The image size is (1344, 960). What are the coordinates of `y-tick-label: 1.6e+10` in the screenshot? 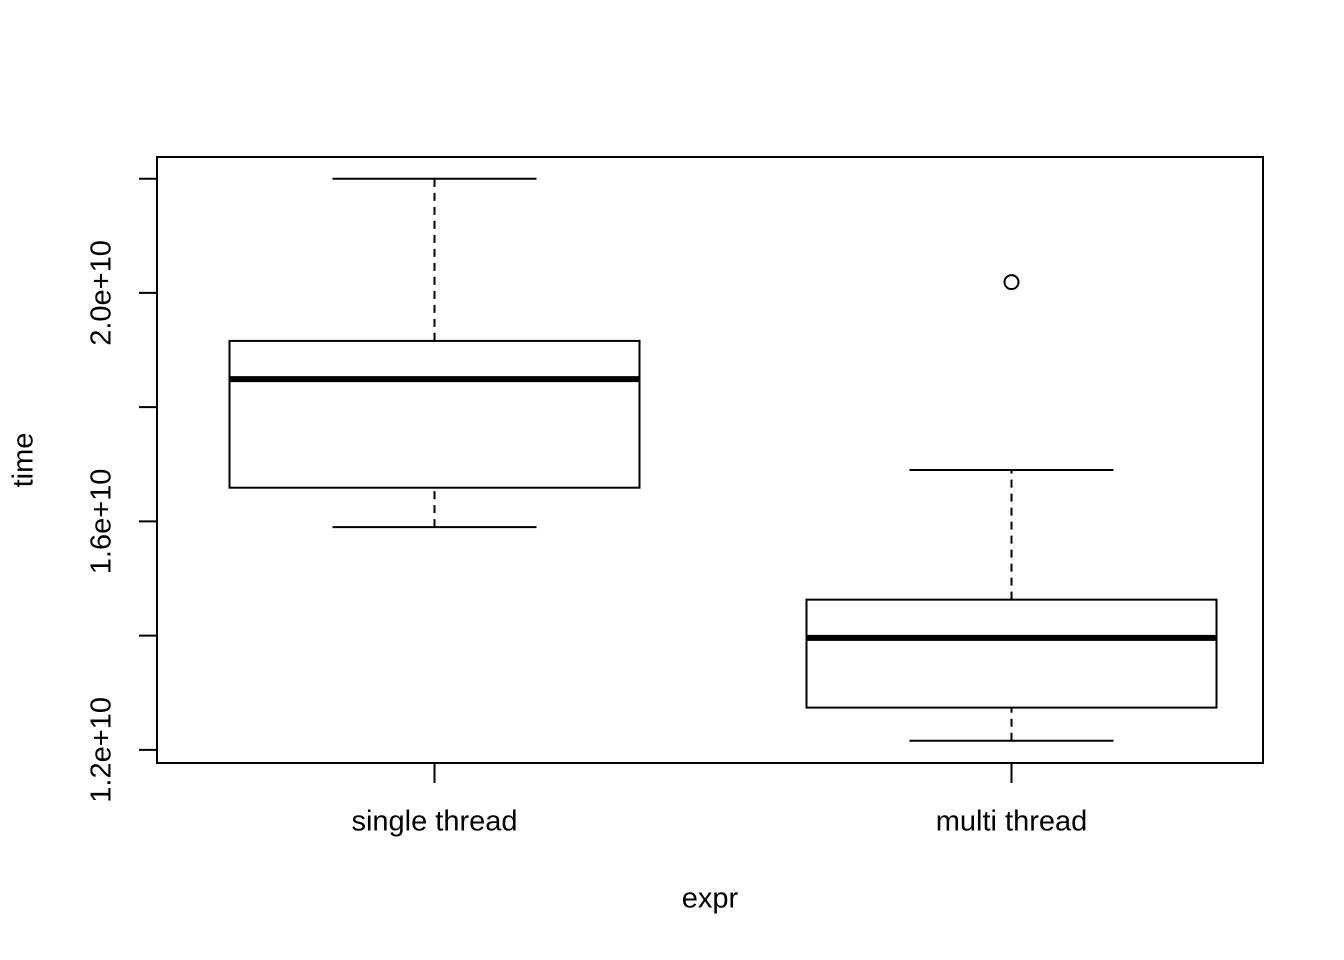 It's located at (102, 522).